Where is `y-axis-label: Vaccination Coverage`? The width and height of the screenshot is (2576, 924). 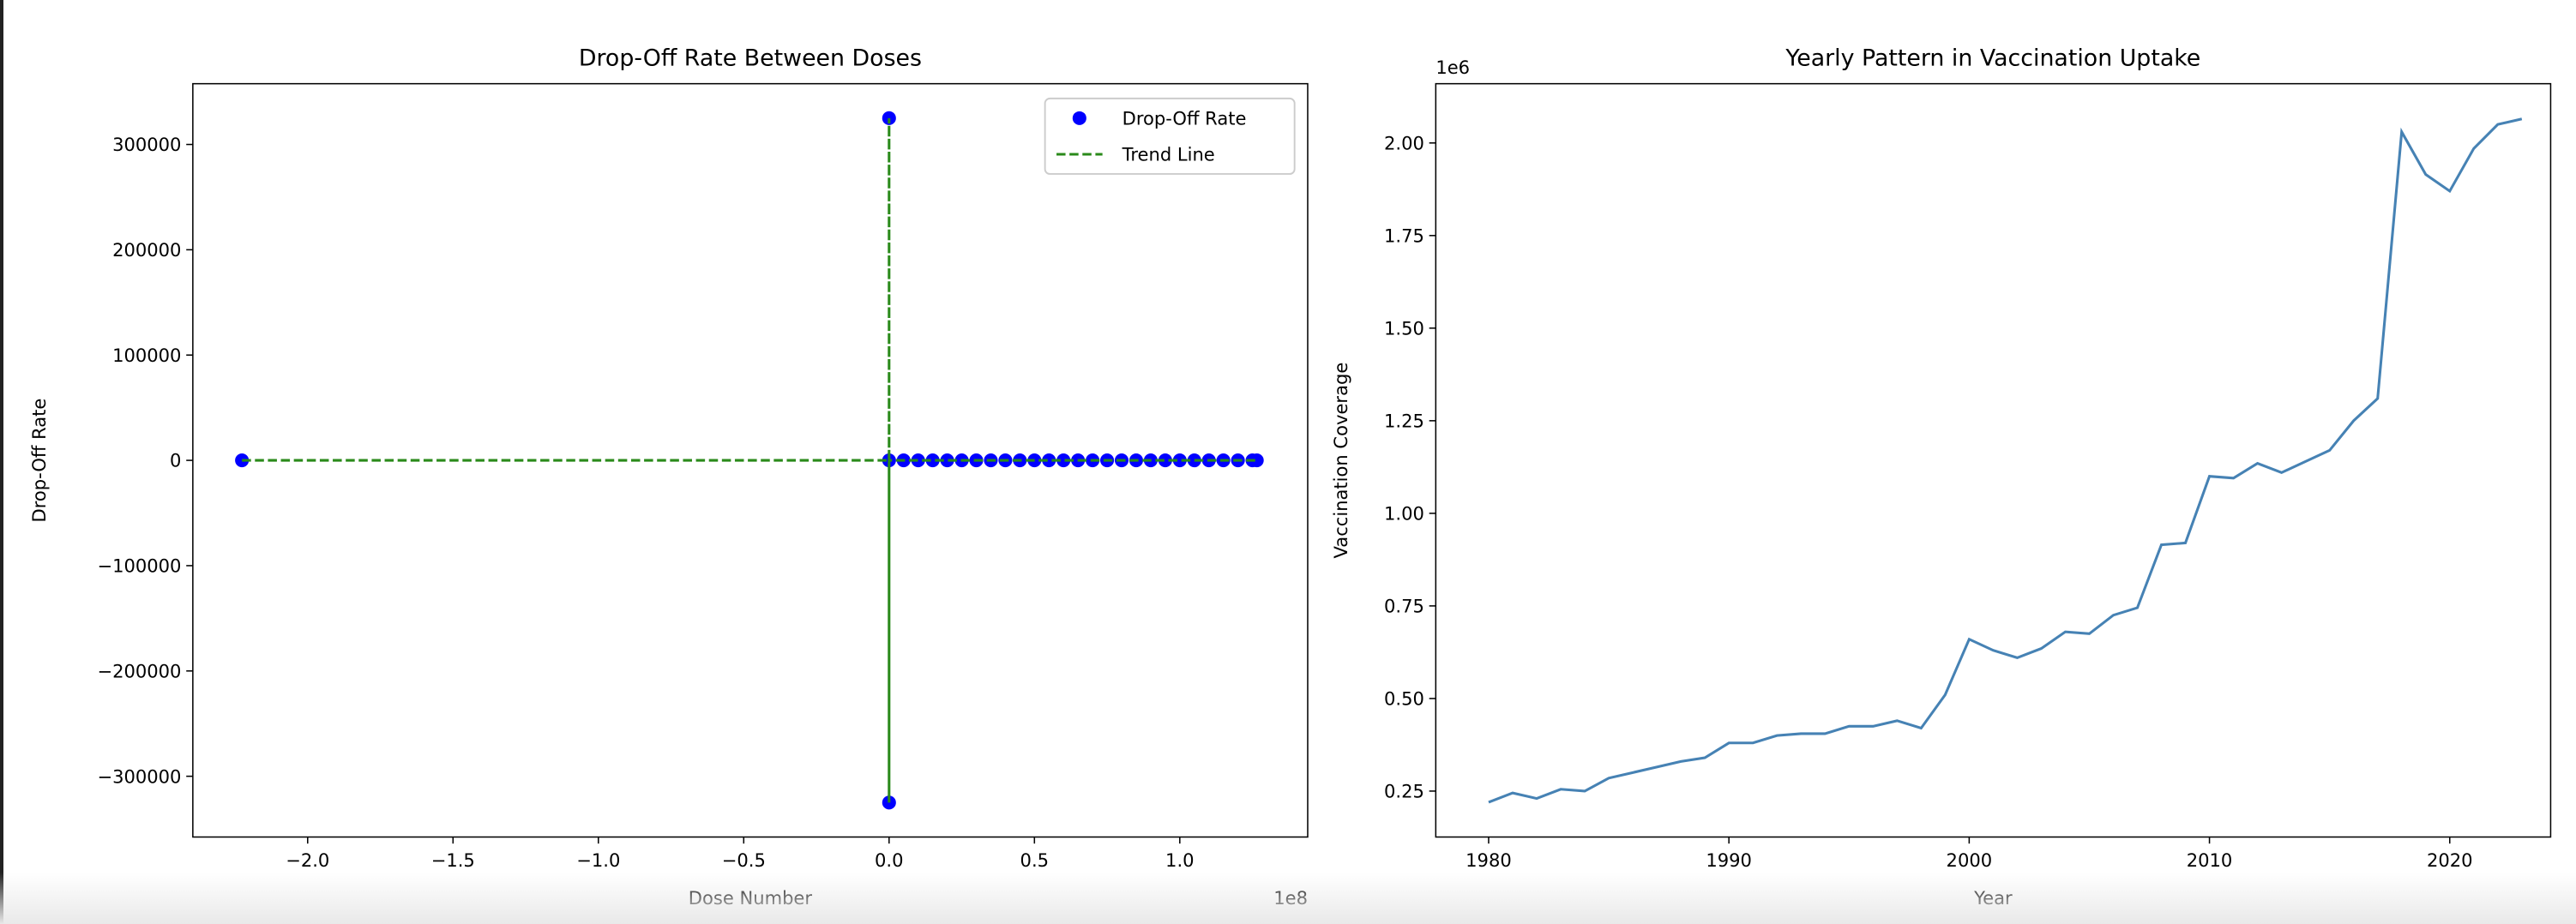
y-axis-label: Vaccination Coverage is located at coordinates (1340, 461).